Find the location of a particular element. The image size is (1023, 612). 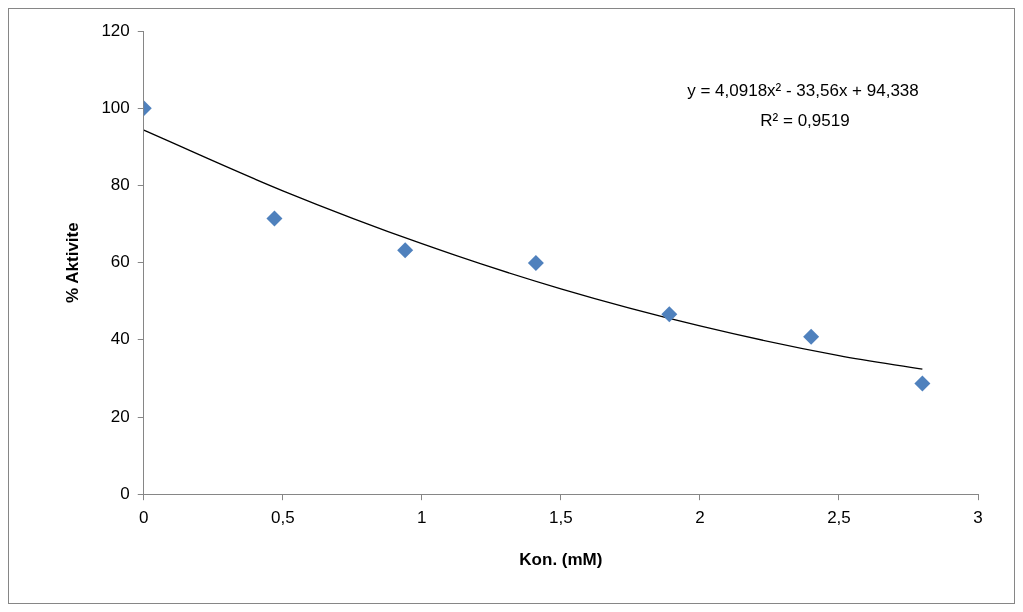

y-tick-label: 0 is located at coordinates (125, 493).